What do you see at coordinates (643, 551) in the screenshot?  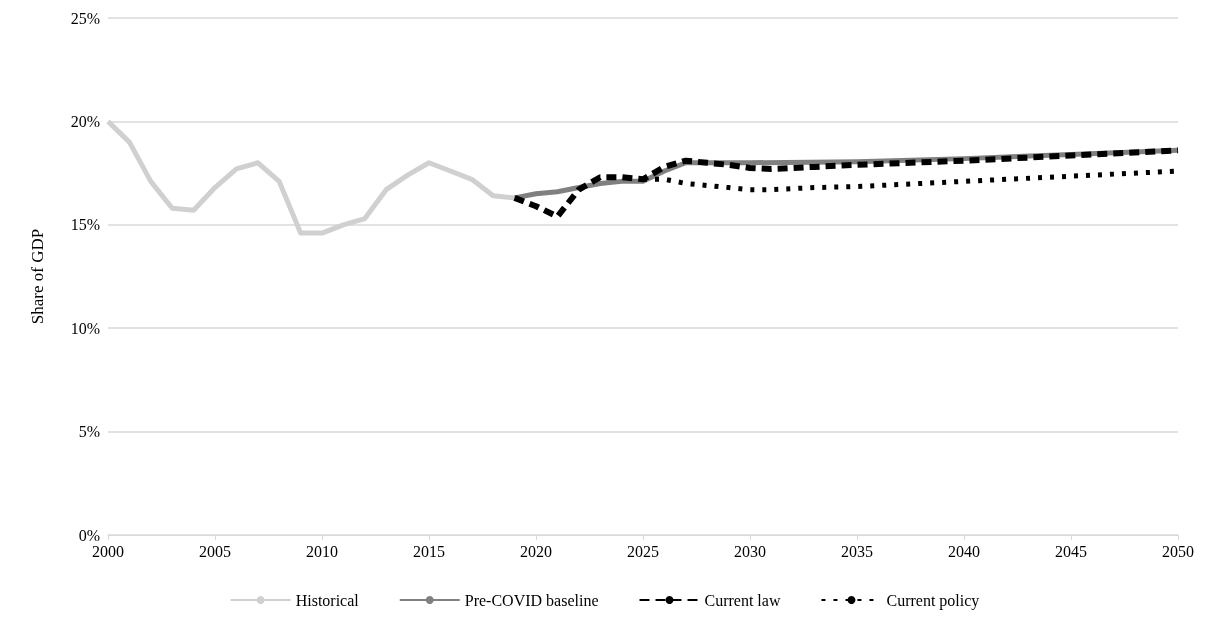 I see `x-tick-label: 2025` at bounding box center [643, 551].